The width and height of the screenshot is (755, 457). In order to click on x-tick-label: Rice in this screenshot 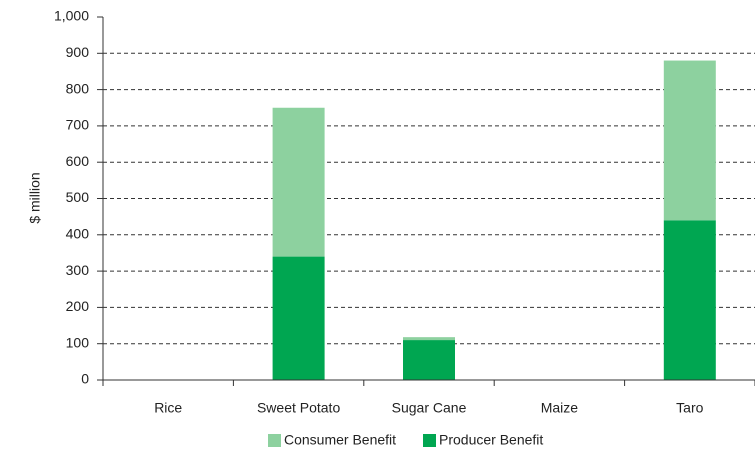, I will do `click(168, 408)`.